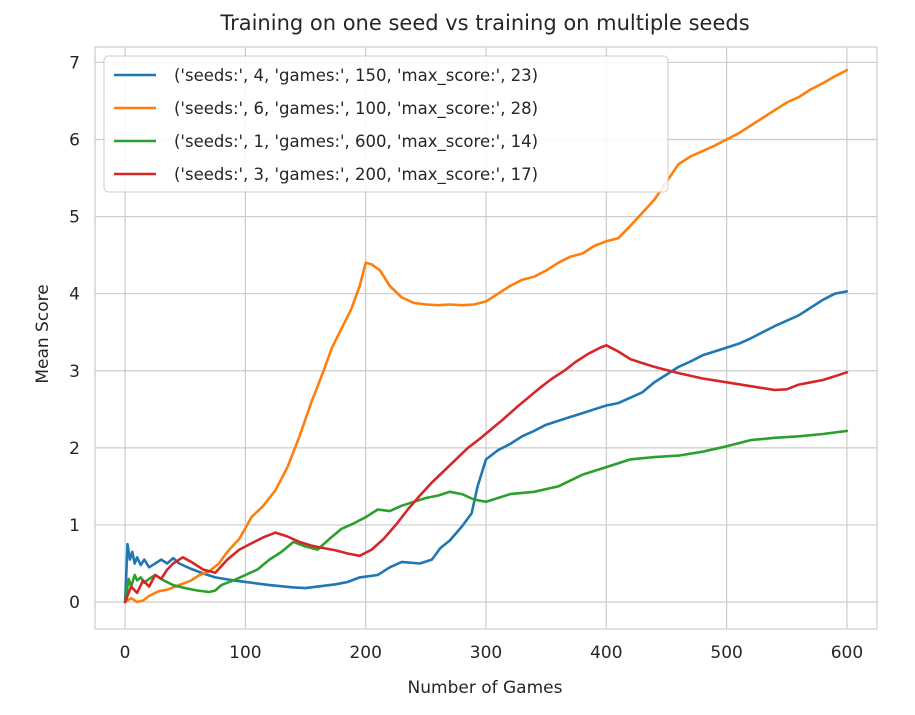 This screenshot has width=915, height=715. What do you see at coordinates (74, 295) in the screenshot?
I see `y-tick-label: 4` at bounding box center [74, 295].